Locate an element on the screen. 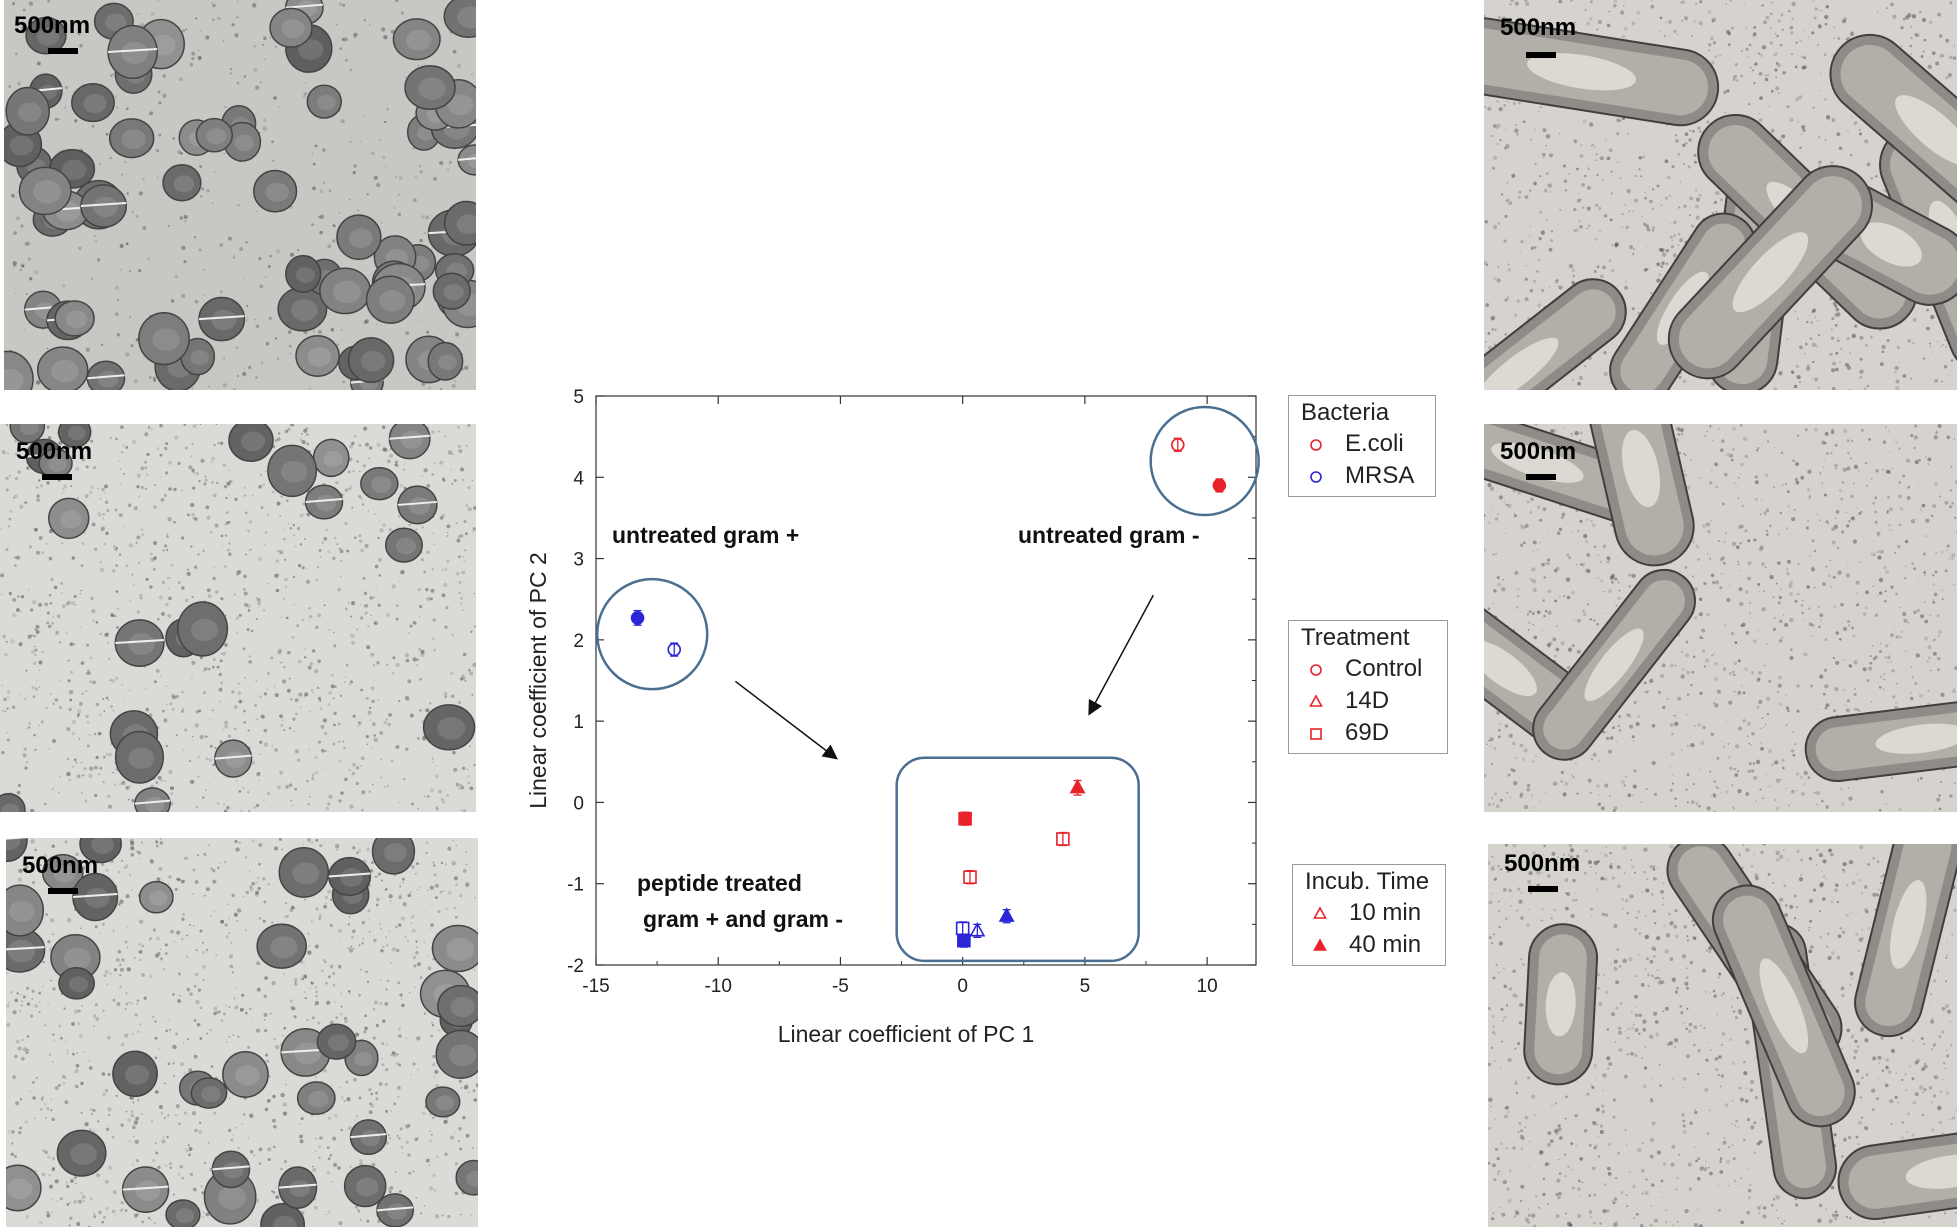 The width and height of the screenshot is (1957, 1227). micrograph-left-top is located at coordinates (240, 195).